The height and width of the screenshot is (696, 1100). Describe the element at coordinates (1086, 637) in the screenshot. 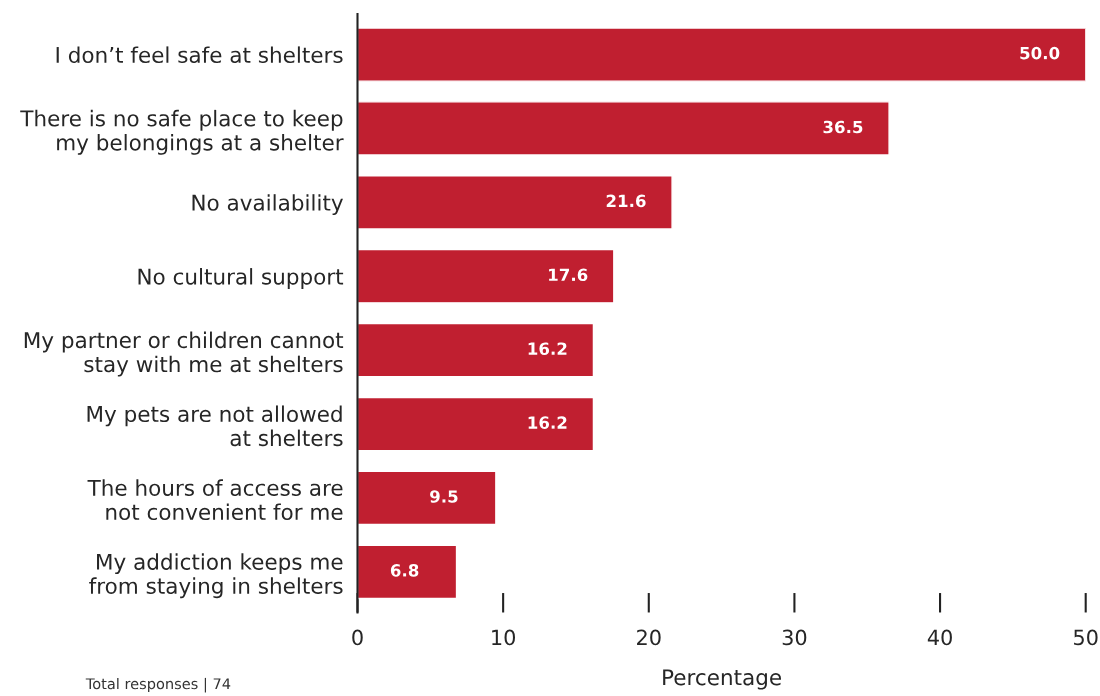

I see `x-tick-label: 50` at that location.